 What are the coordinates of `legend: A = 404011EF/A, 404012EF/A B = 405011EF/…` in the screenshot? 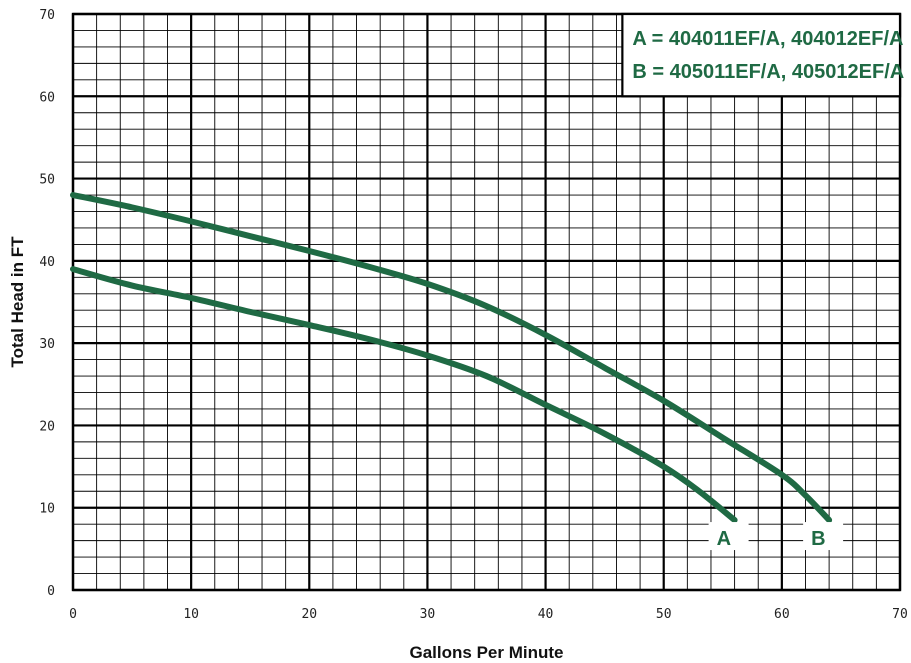 It's located at (762, 55).